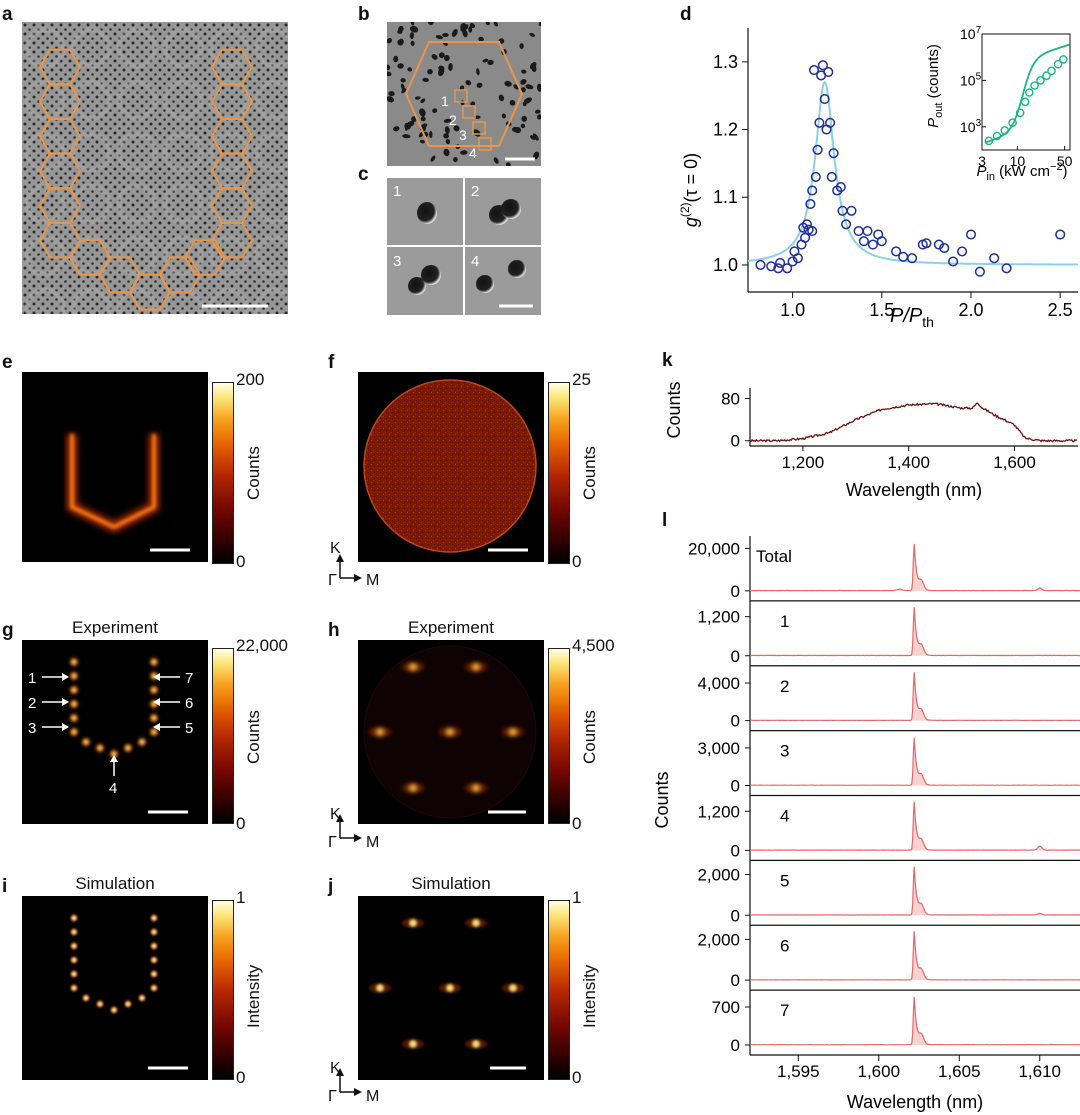  I want to click on l-ytick-zero: 0, so click(735, 591).